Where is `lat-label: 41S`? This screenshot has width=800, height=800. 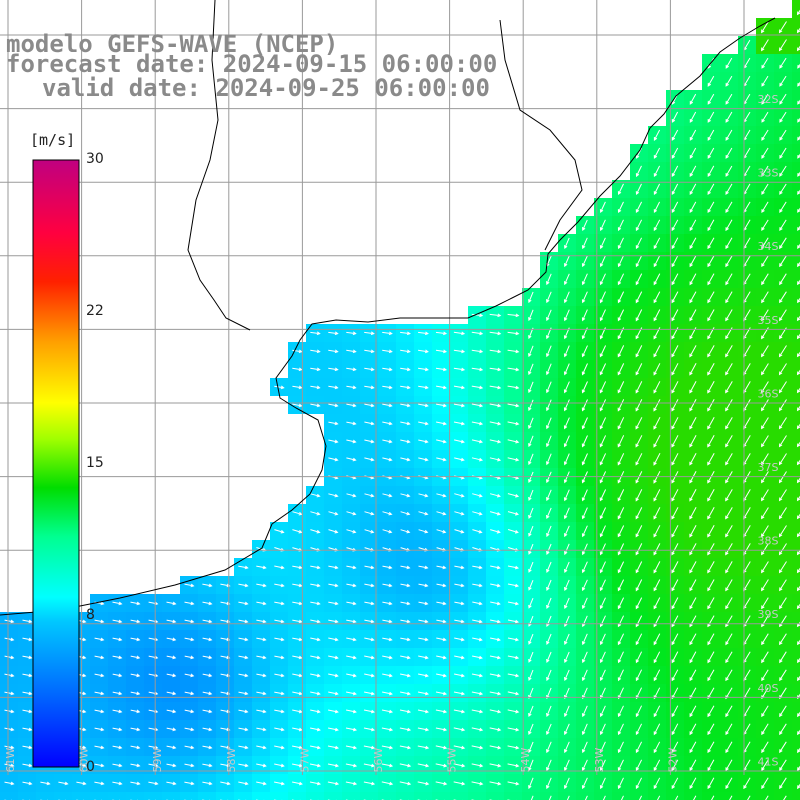 lat-label: 41S is located at coordinates (768, 761).